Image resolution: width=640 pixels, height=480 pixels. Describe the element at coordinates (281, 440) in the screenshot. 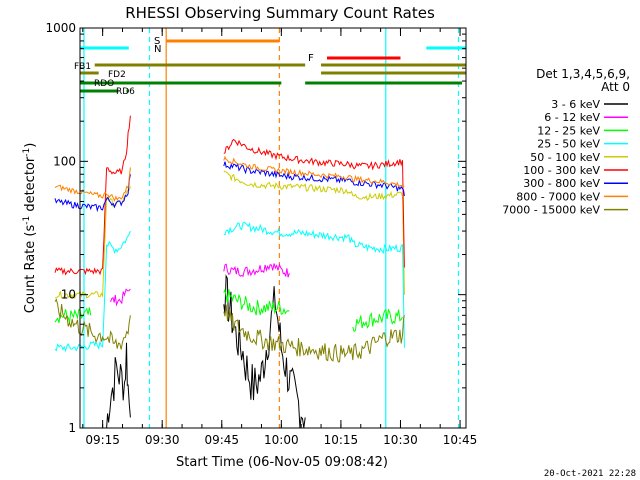

I see `x-tick-label: 10:00` at that location.